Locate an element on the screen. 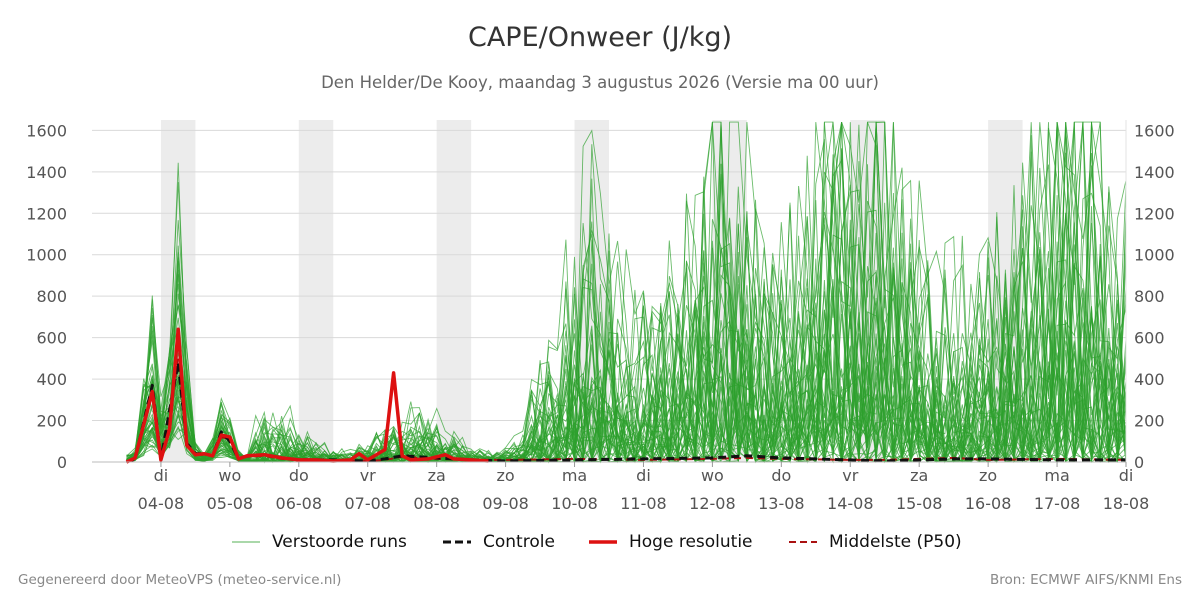 The width and height of the screenshot is (1200, 600). x-tick-date: 05-08 is located at coordinates (230, 503).